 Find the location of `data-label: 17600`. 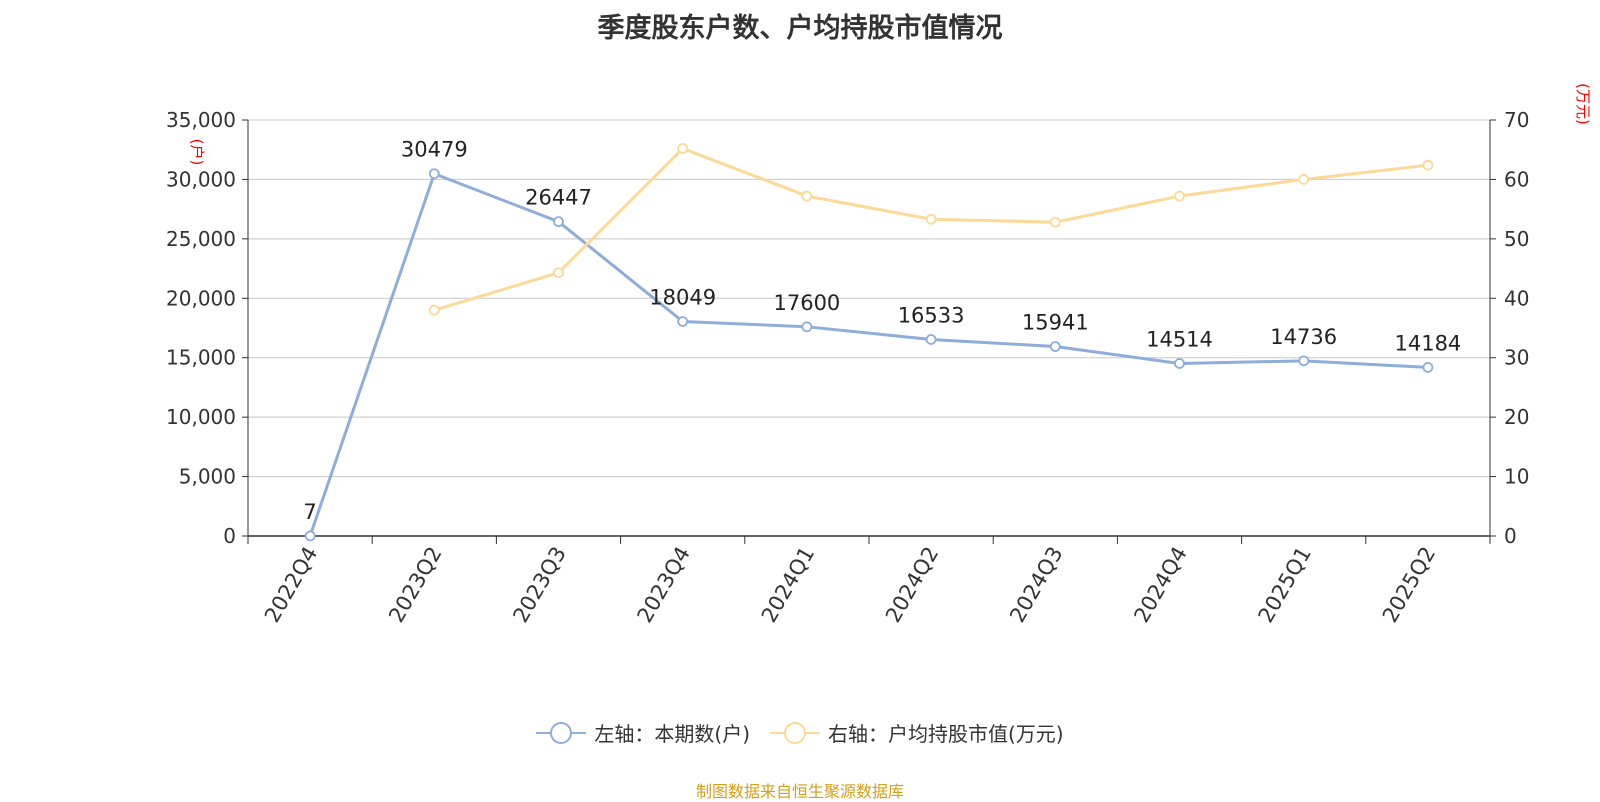

data-label: 17600 is located at coordinates (806, 303).